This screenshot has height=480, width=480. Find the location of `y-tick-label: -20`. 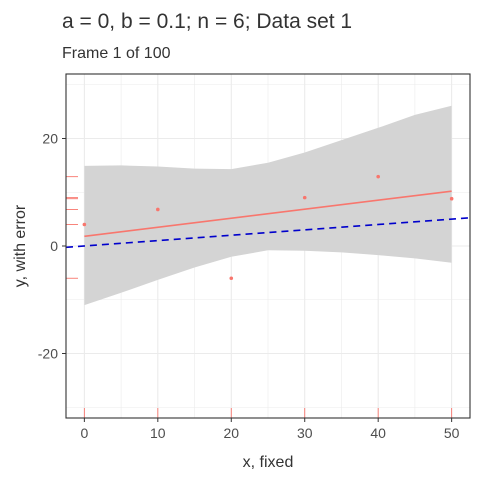

y-tick-label: -20 is located at coordinates (48, 354).